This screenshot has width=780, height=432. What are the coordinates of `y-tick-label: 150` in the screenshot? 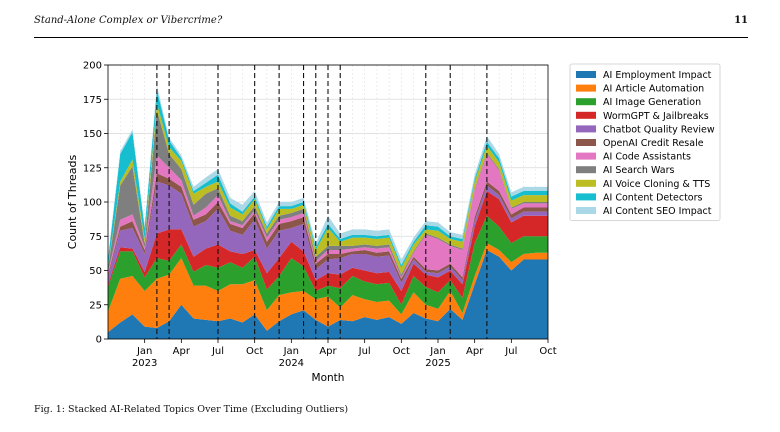 It's located at (92, 134).